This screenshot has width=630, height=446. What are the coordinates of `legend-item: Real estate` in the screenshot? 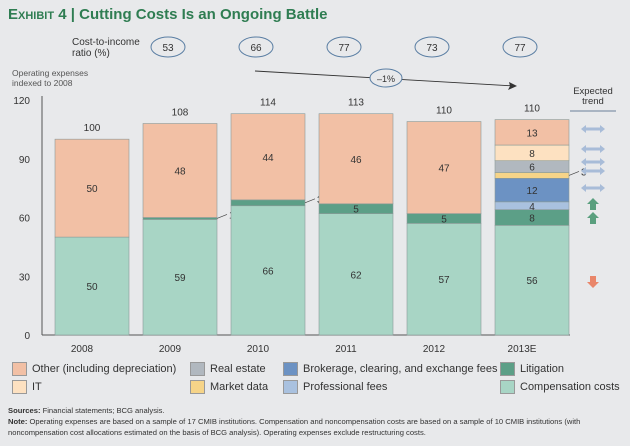 It's located at (228, 369).